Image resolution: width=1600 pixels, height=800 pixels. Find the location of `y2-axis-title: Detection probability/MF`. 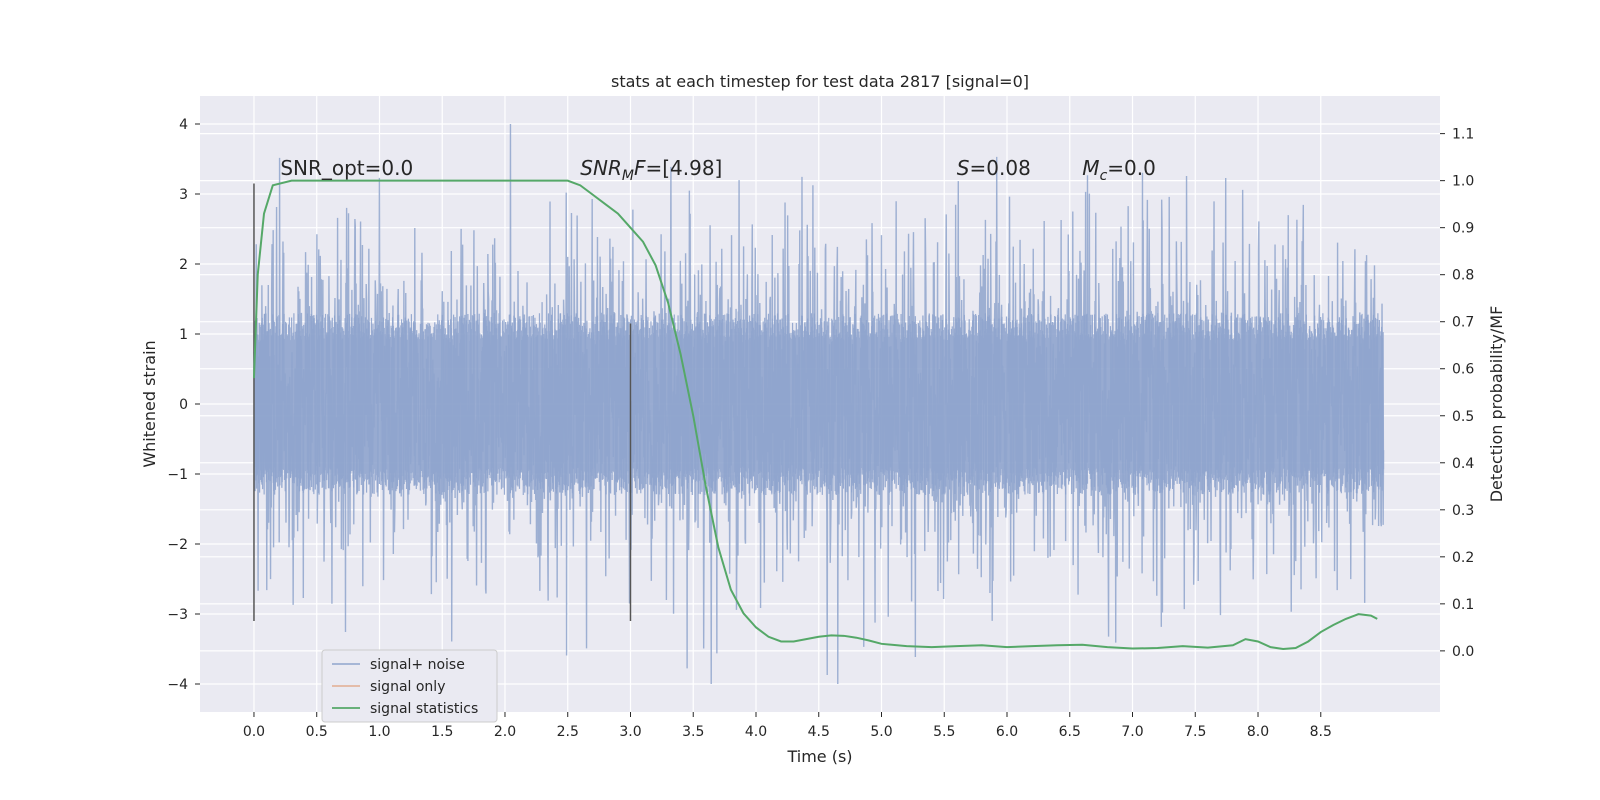

y2-axis-title: Detection probability/MF is located at coordinates (1496, 404).